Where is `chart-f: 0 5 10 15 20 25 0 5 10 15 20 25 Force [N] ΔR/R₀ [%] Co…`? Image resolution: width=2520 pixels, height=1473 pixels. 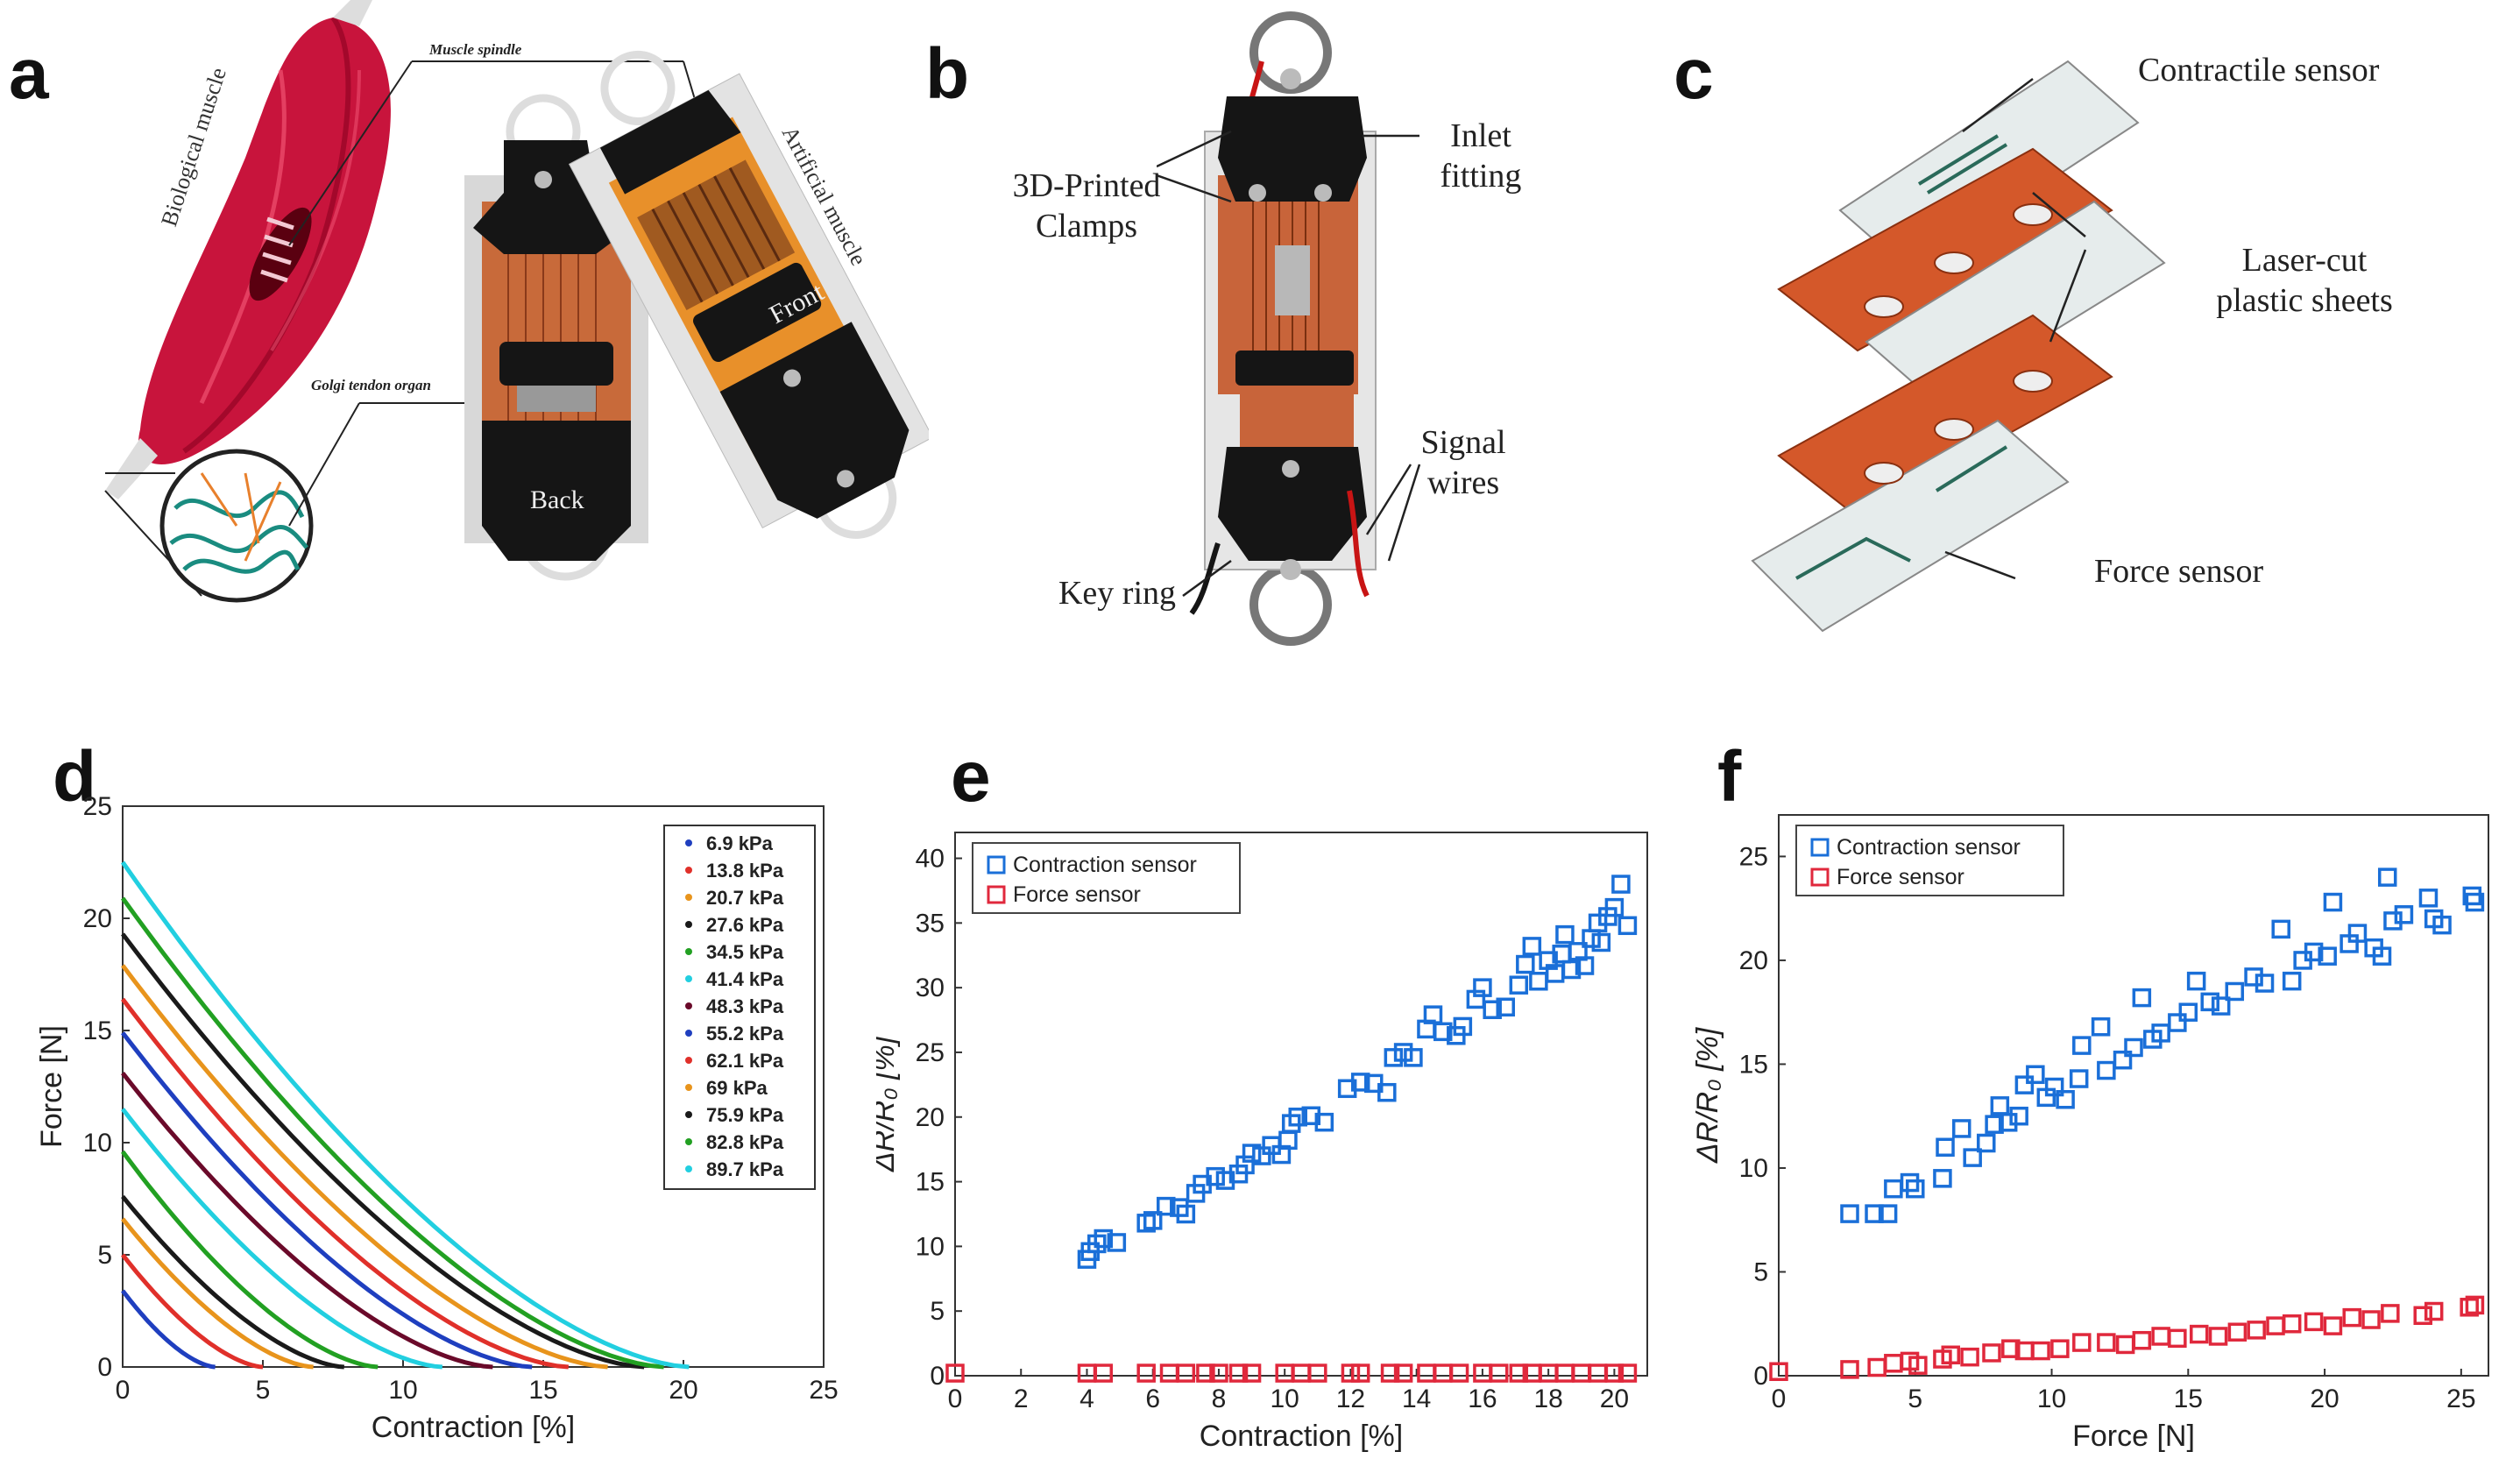 chart-f: 0 5 10 15 20 25 0 5 10 15 20 25 Force [N] ΔR/R₀ [%] Co… is located at coordinates (2090, 1133).